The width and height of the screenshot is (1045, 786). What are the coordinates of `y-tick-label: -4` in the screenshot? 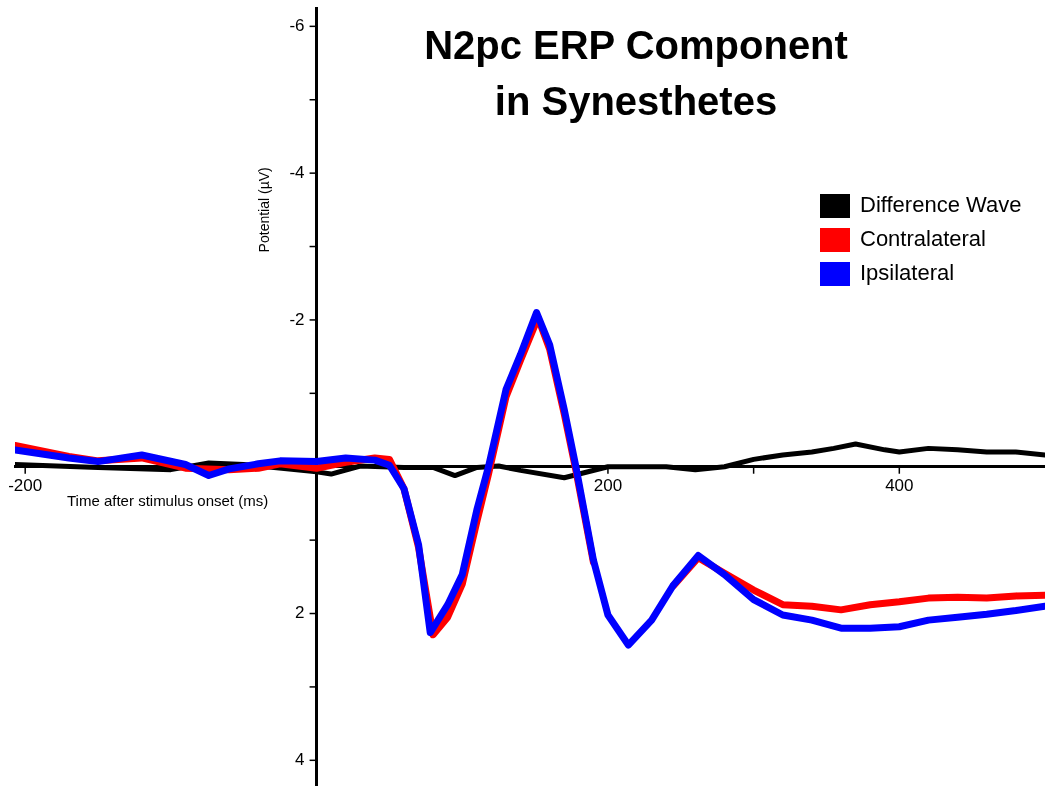 It's located at (297, 172).